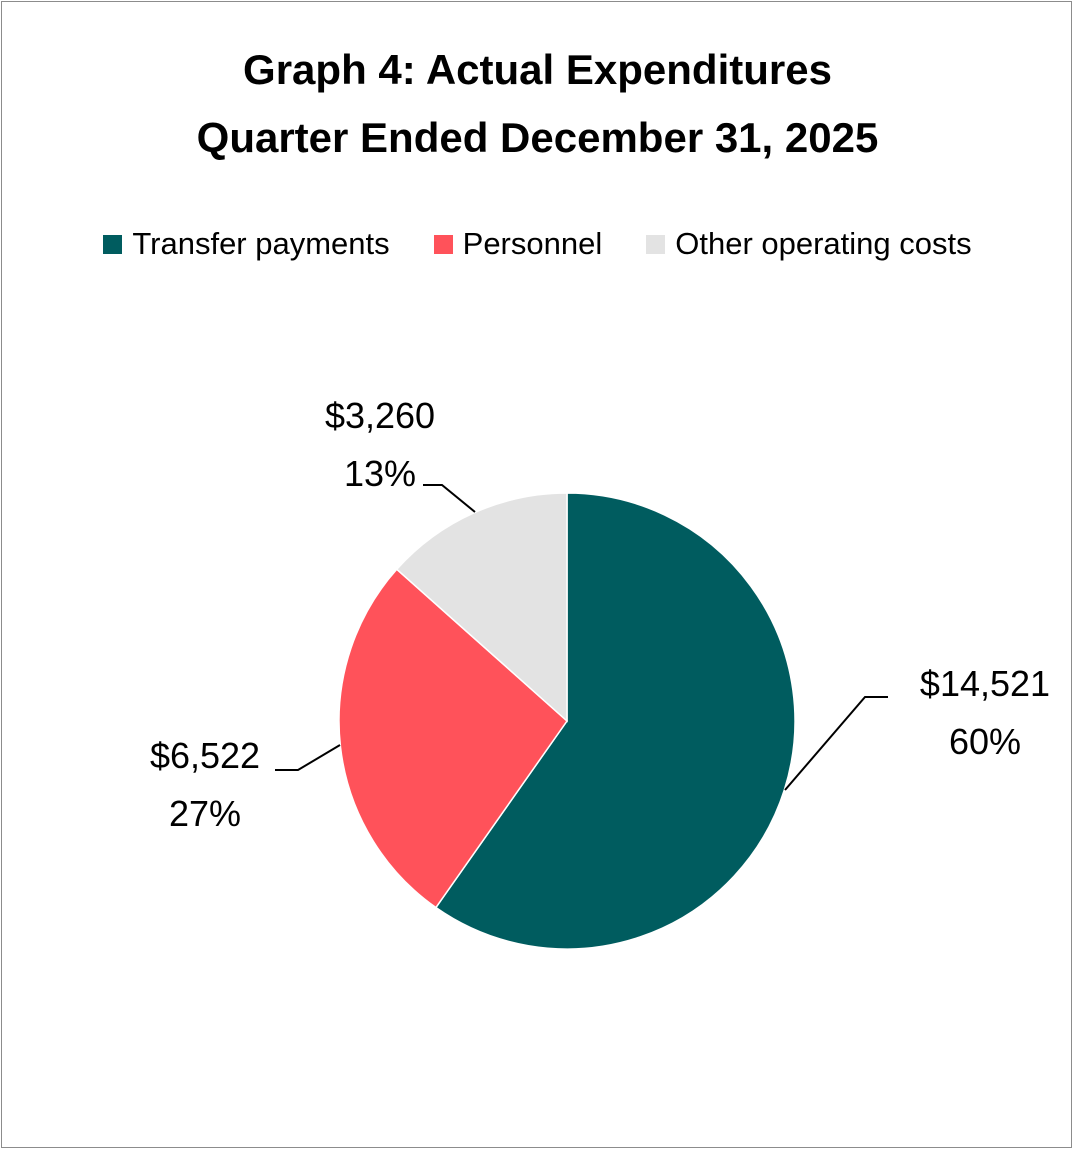 This screenshot has width=1075, height=1151. Describe the element at coordinates (532, 243) in the screenshot. I see `legend-label: Personnel` at that location.